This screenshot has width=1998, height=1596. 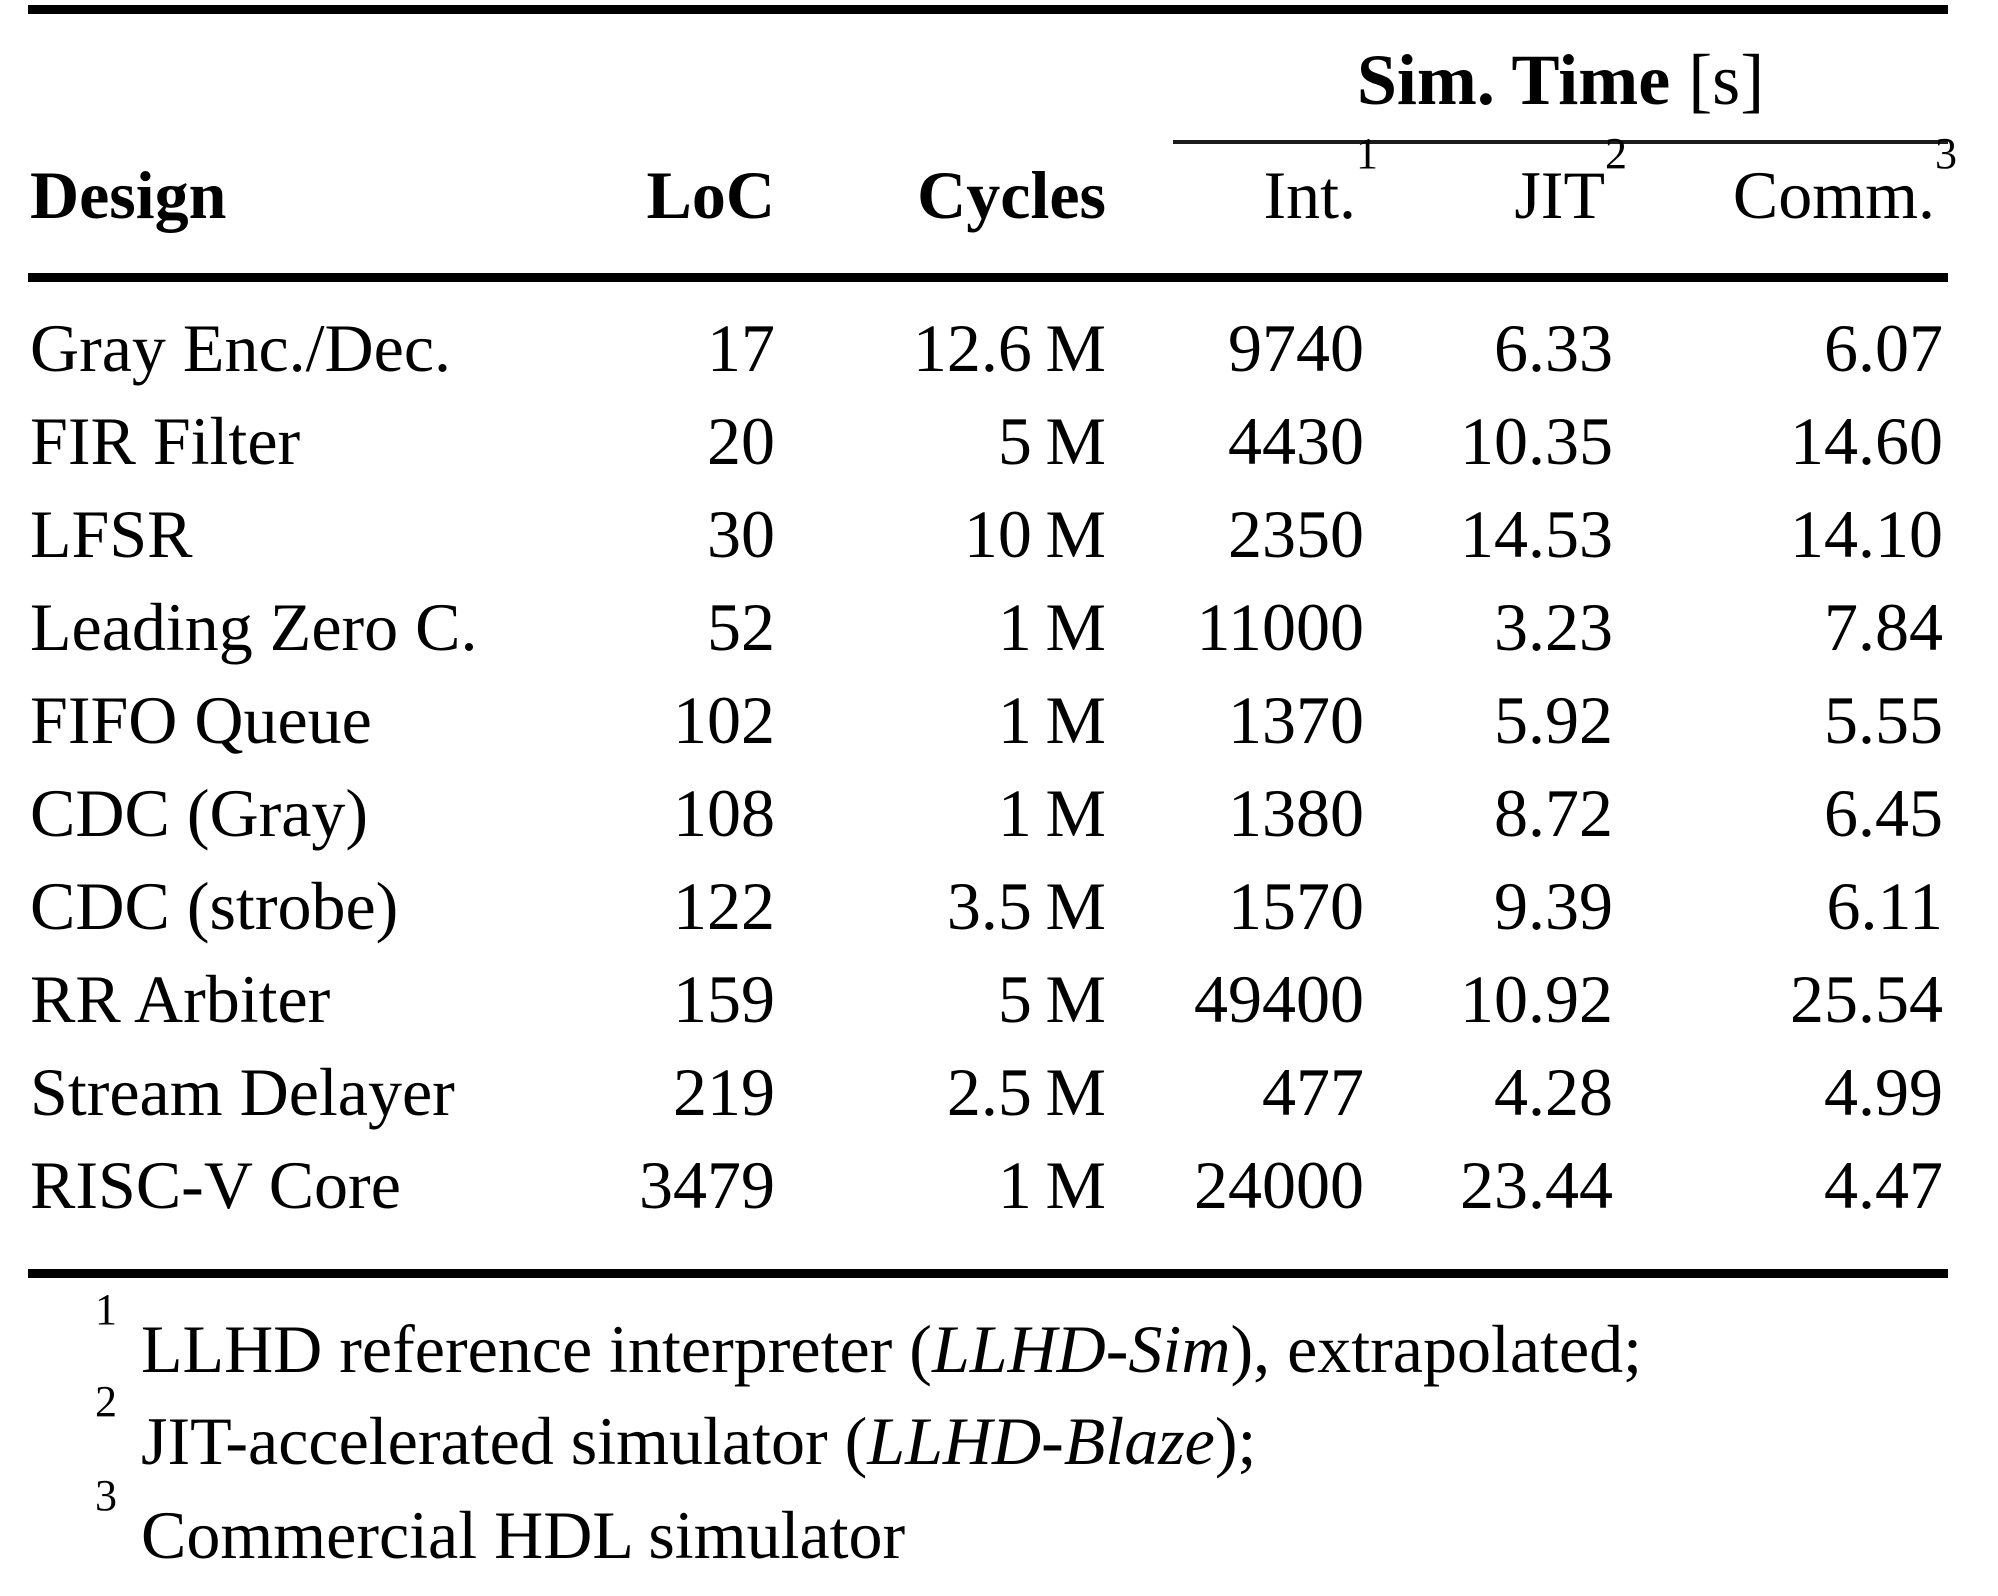 I want to click on table-row: LFSR 30 10 M 2350 14.53 14.10, so click(x=988, y=534).